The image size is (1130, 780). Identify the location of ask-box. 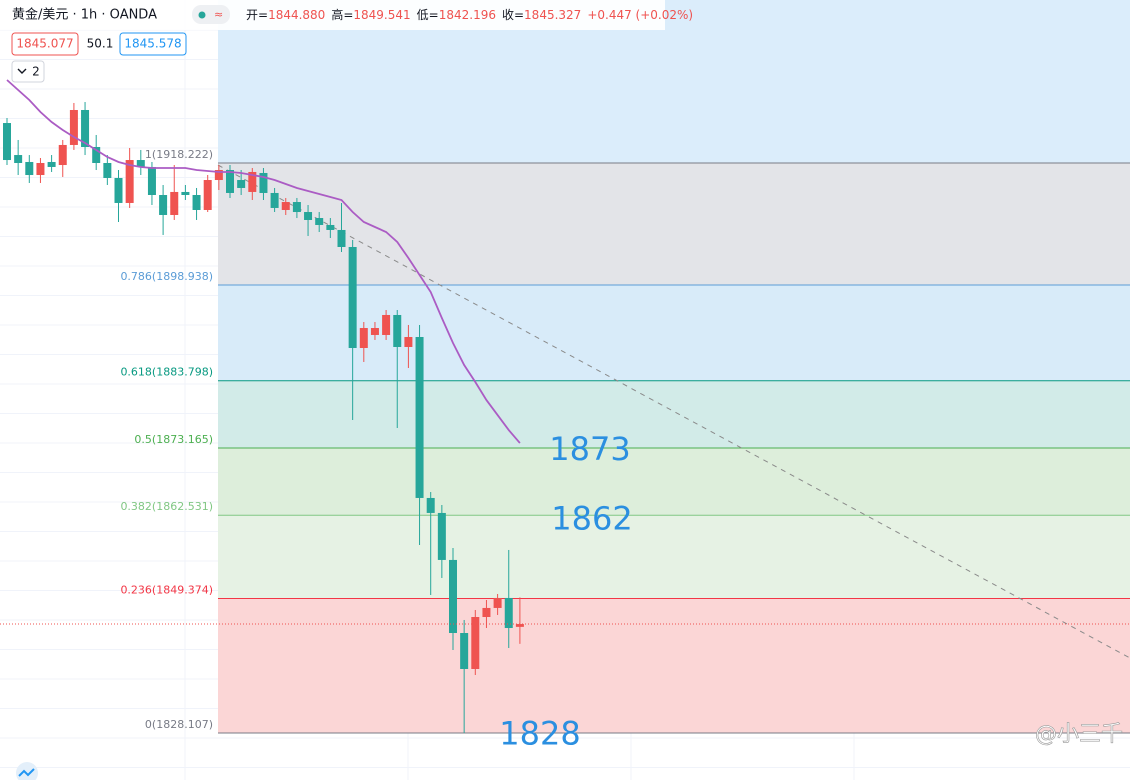
(153, 44).